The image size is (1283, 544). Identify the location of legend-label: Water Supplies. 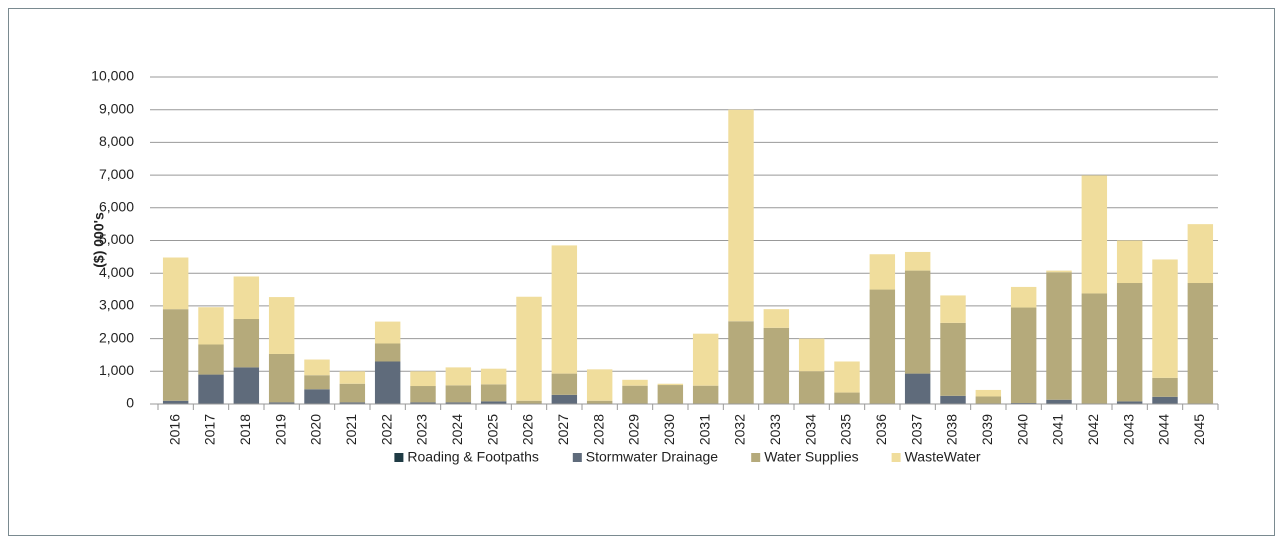
(811, 457).